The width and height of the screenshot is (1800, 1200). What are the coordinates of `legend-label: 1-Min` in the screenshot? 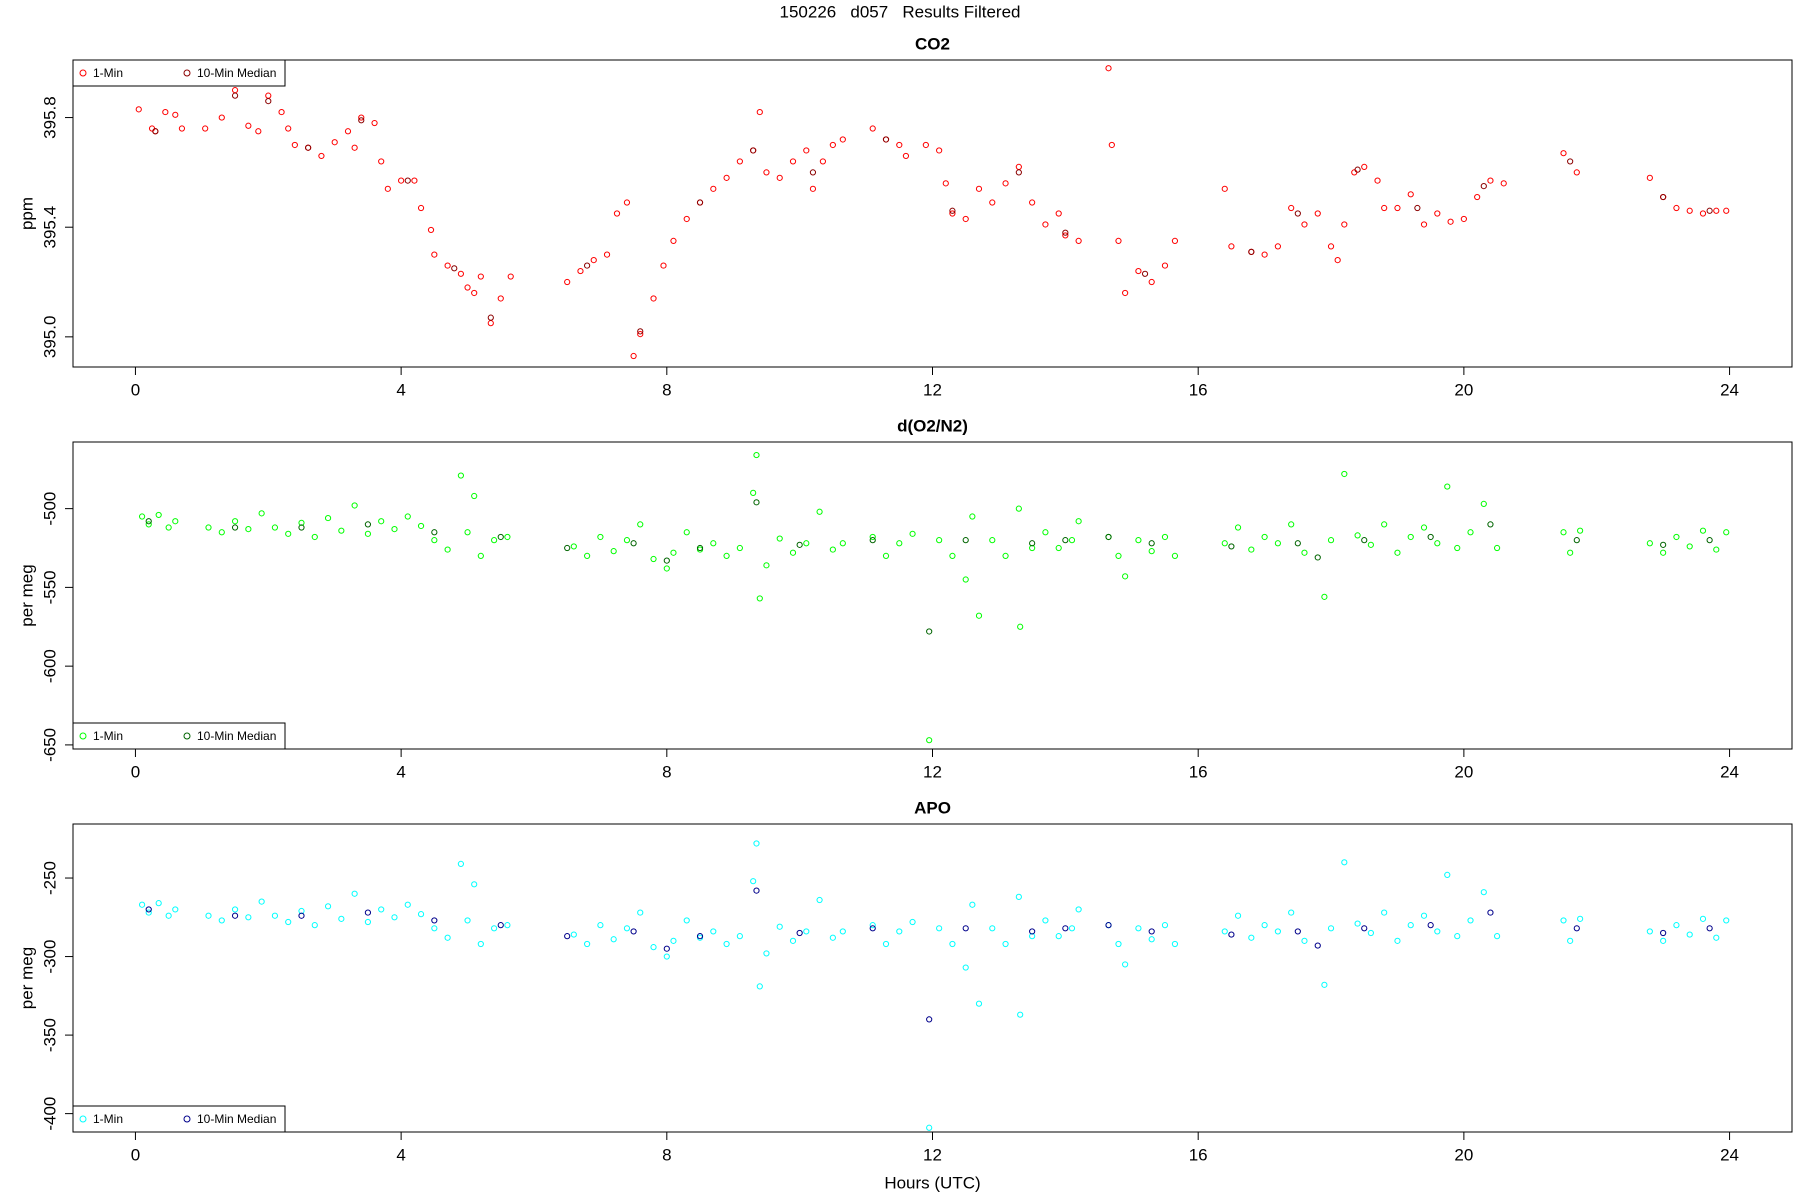 It's located at (108, 1119).